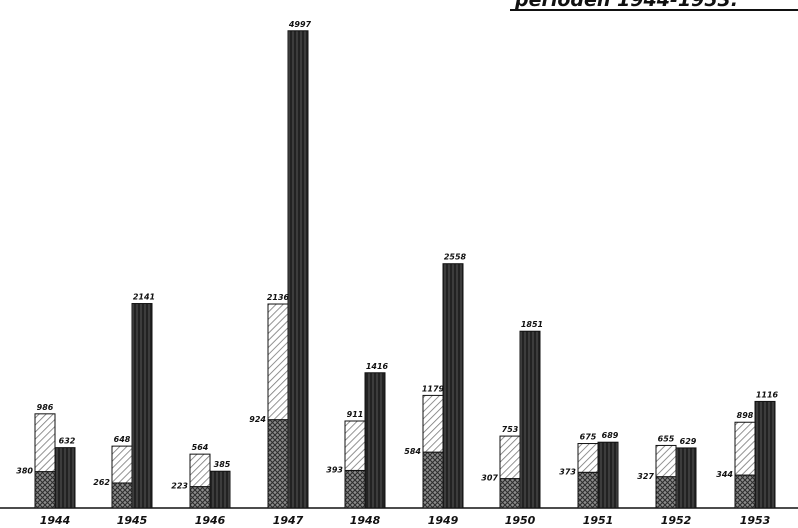  Describe the element at coordinates (530, 419) in the screenshot. I see `bar-right-1950` at that location.